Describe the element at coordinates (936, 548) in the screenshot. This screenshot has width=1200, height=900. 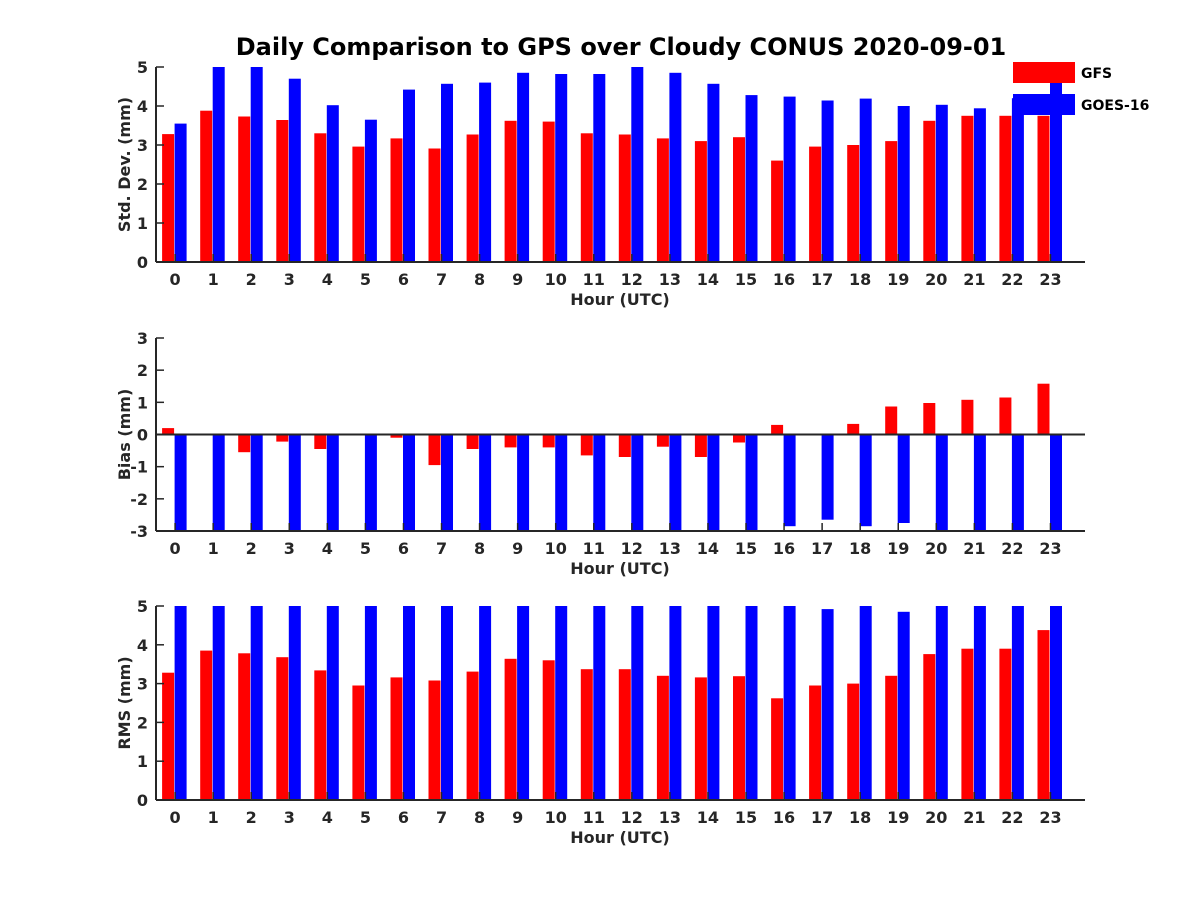
I see `x-tick-label: 20` at that location.